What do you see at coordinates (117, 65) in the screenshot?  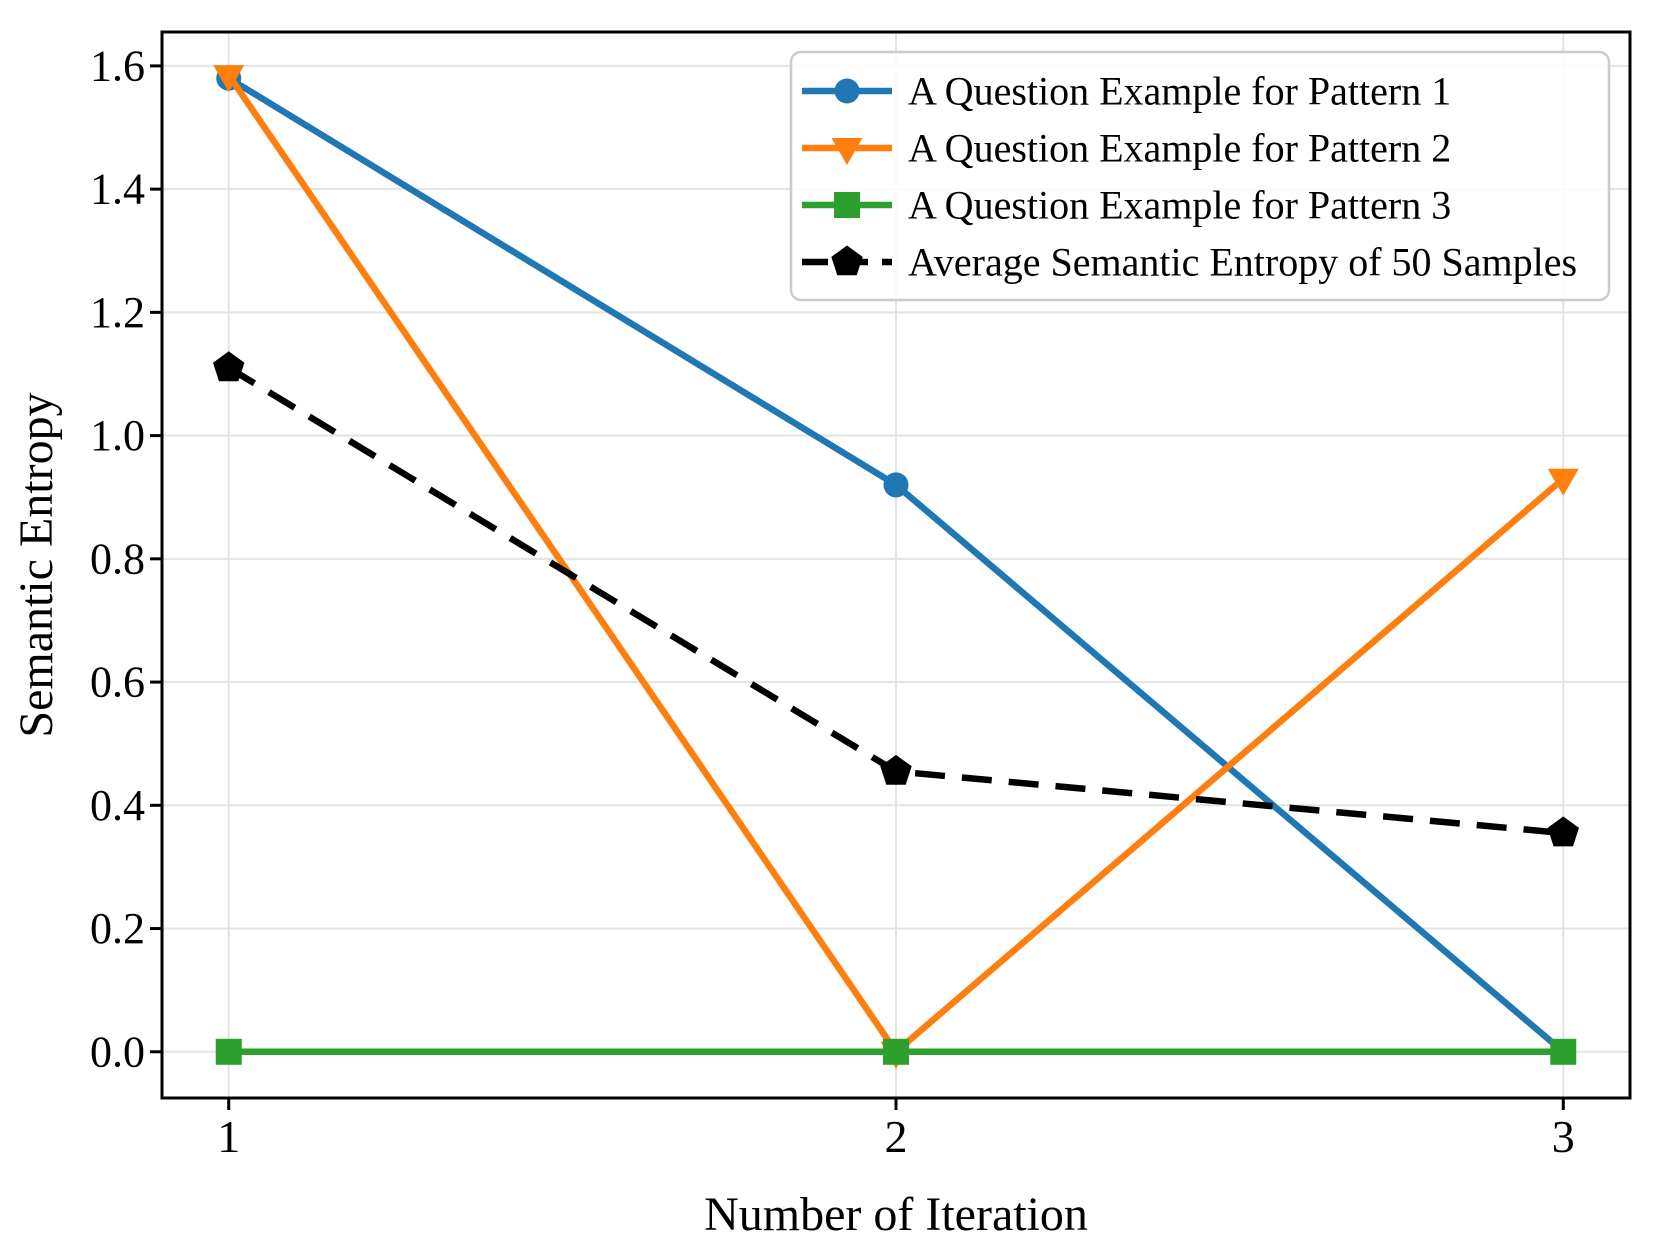 I see `y-tick-label: 1.6` at bounding box center [117, 65].